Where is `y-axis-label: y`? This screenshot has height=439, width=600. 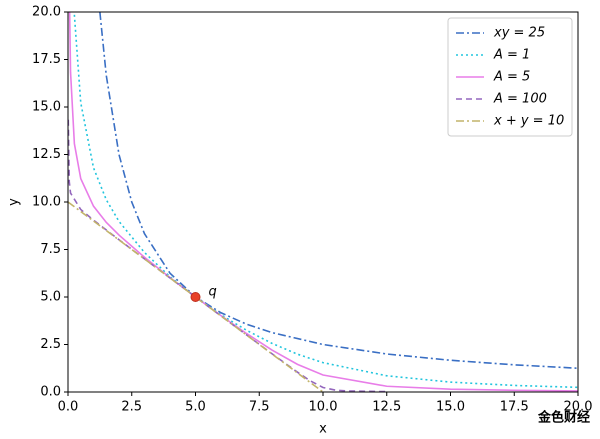 y-axis-label: y is located at coordinates (14, 202).